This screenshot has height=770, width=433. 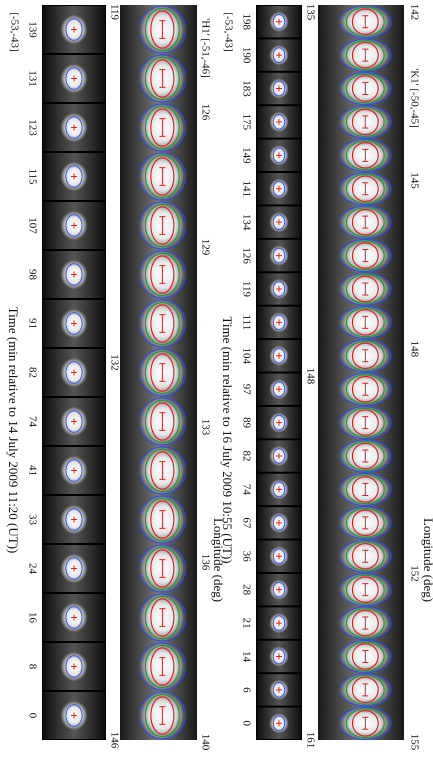 I want to click on time-label: 91, so click(x=32, y=323).